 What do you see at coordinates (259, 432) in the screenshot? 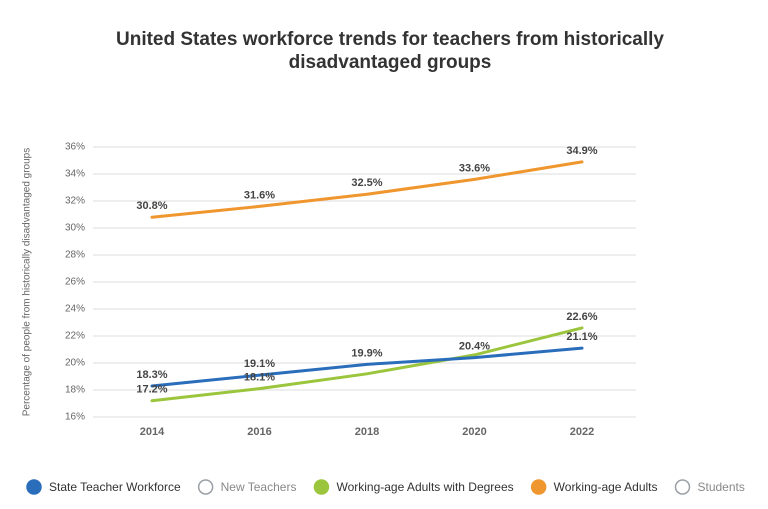
I see `x-tick-label: 2016` at bounding box center [259, 432].